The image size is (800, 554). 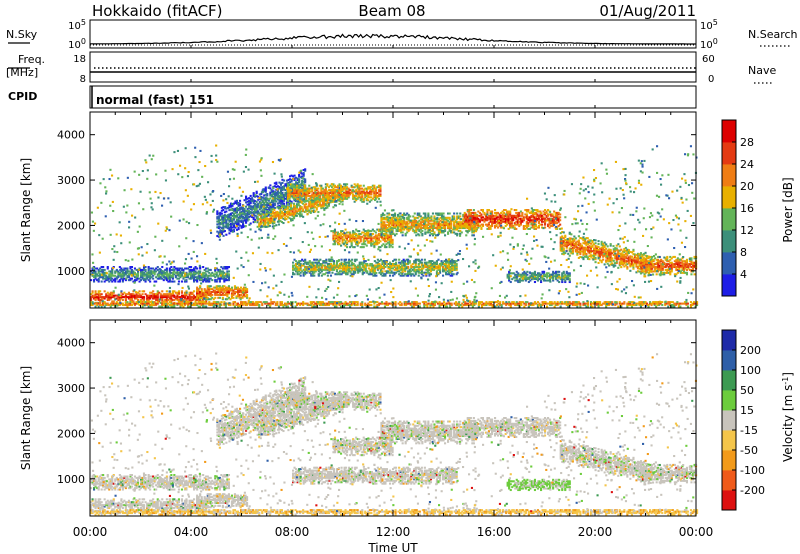 I want to click on nsky-label: N.Sky, so click(x=22, y=34).